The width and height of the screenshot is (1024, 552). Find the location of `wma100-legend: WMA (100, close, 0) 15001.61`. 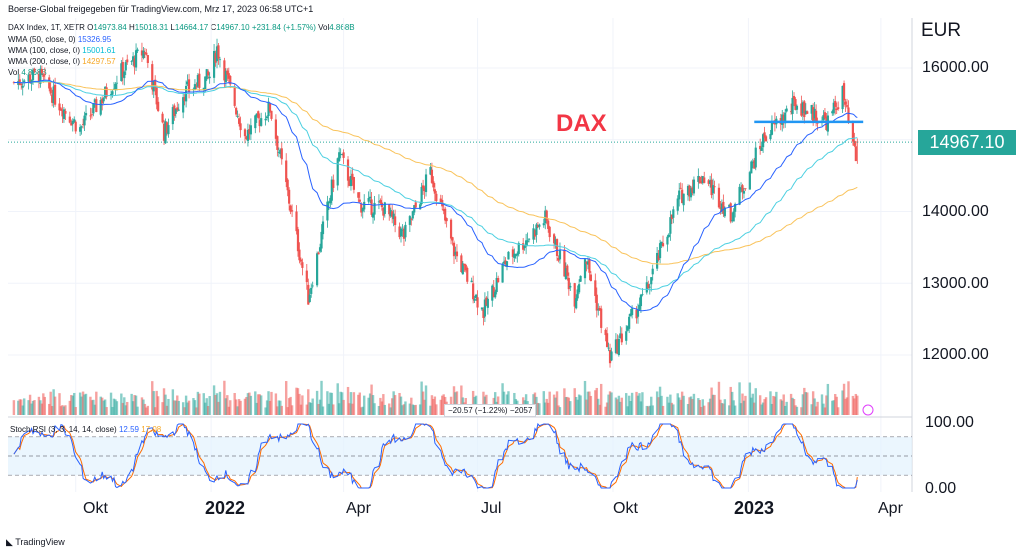

wma100-legend: WMA (100, close, 0) 15001.61 is located at coordinates (62, 51).